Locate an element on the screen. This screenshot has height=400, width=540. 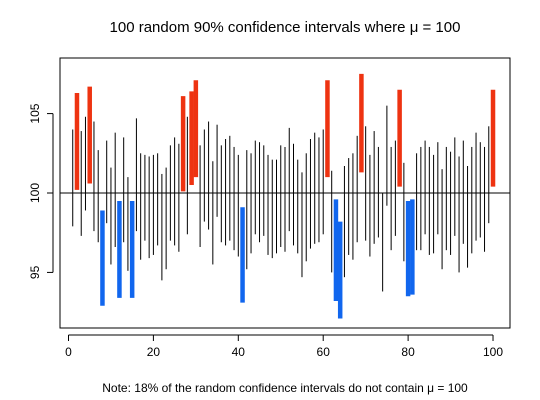
y-tick-label: 95 is located at coordinates (35, 272).